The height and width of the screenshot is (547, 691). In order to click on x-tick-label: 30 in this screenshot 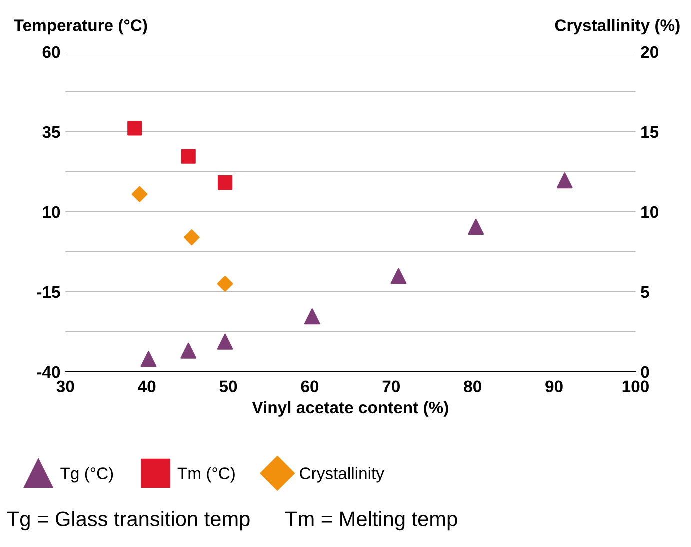, I will do `click(65, 386)`.